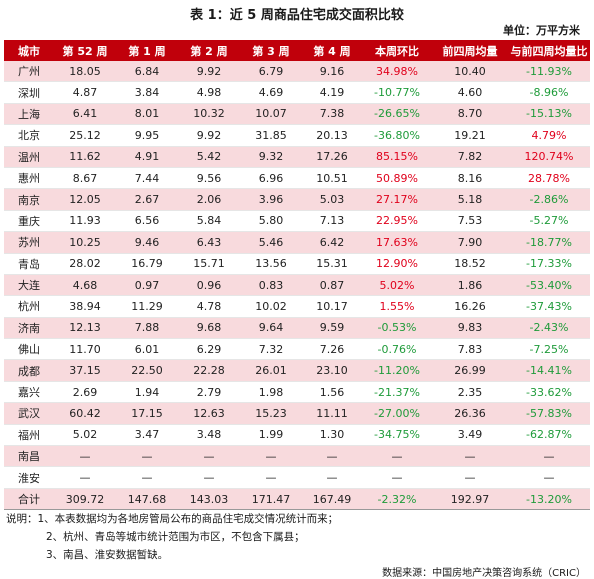 The height and width of the screenshot is (579, 594). Describe the element at coordinates (332, 114) in the screenshot. I see `cell-week-4: 7.38` at that location.